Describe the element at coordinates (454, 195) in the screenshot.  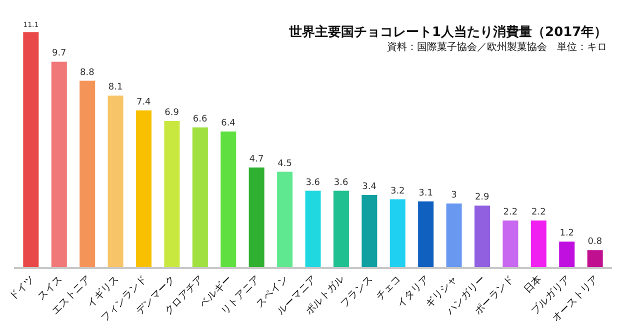
I see `data-label: 3` at that location.